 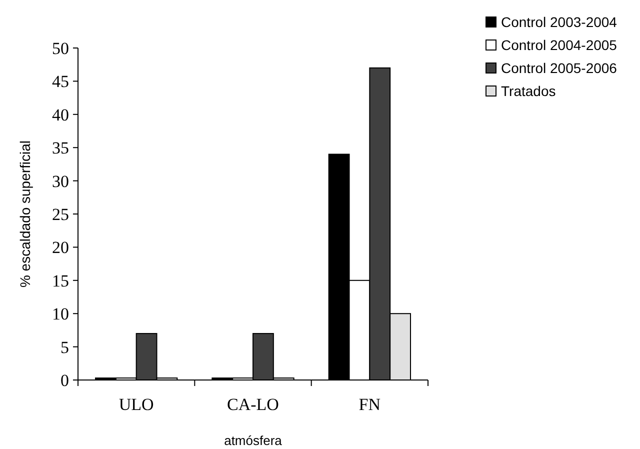 I want to click on y-axis-title: % escaldado superficial, so click(x=25, y=214).